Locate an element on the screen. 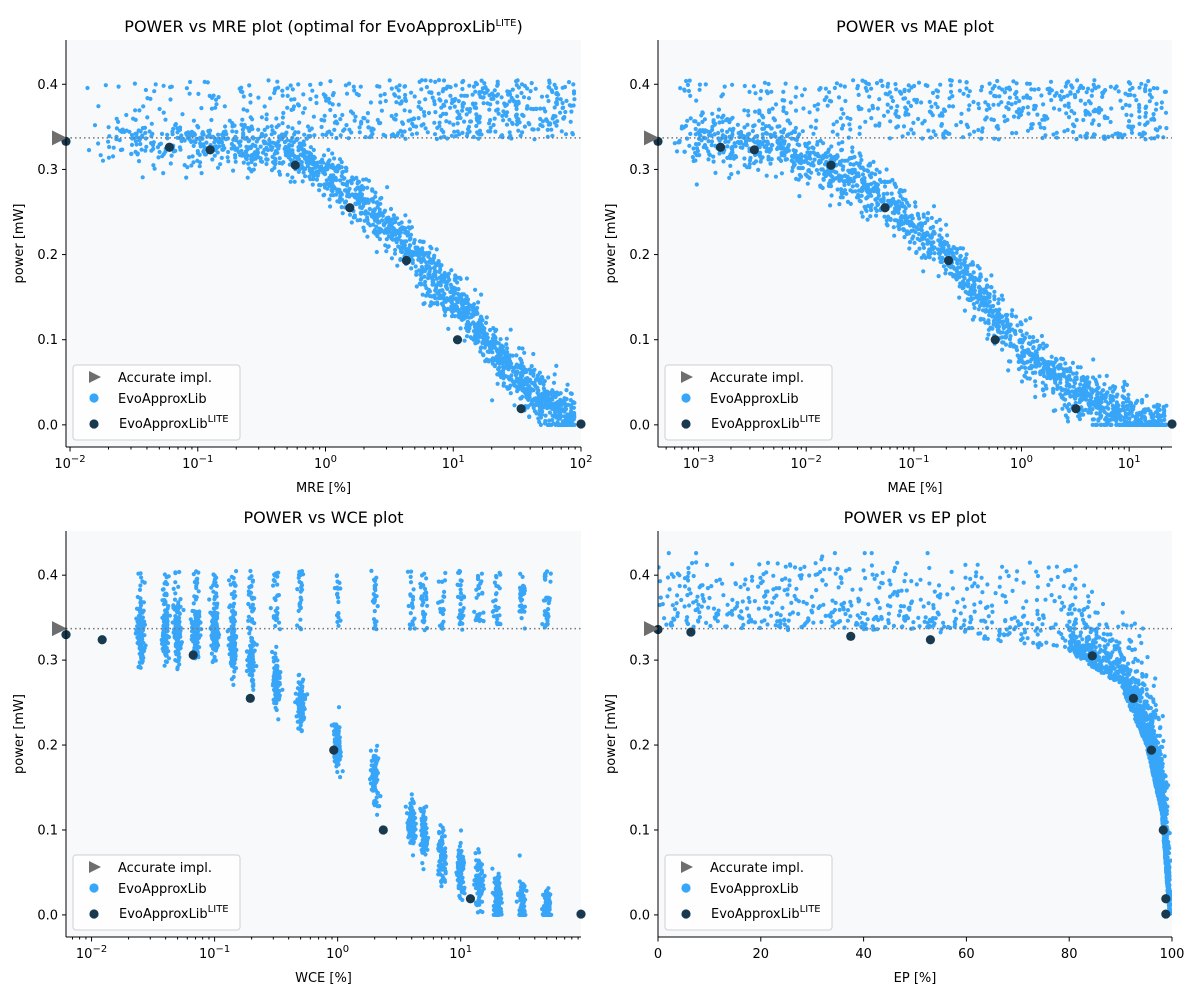 The width and height of the screenshot is (1200, 1000). y-tick-label: 0.2 is located at coordinates (639, 255).